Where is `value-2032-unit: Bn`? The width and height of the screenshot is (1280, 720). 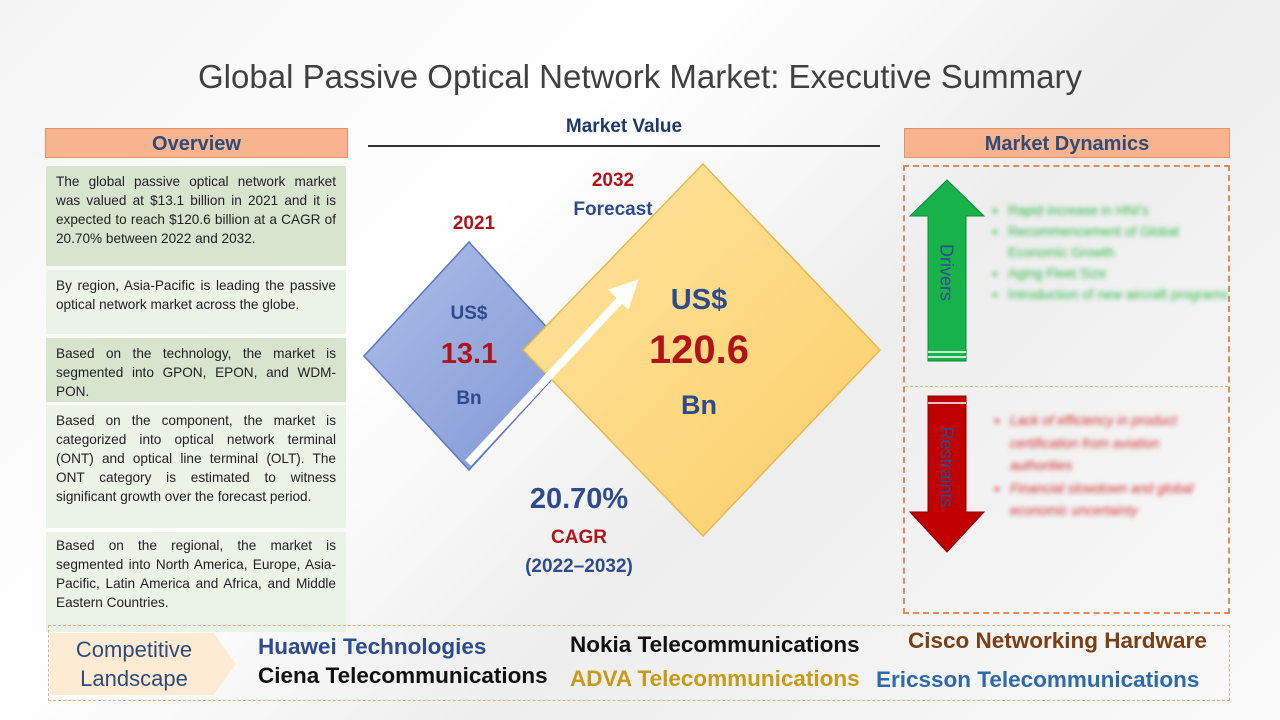 value-2032-unit: Bn is located at coordinates (699, 405).